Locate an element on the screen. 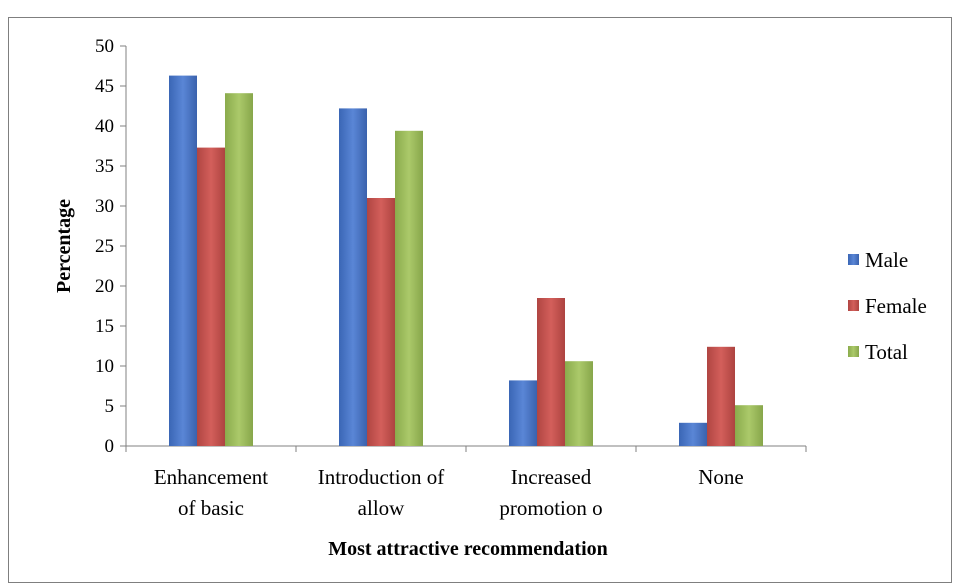 The height and width of the screenshot is (586, 957). x-tick-label: Enhancement is located at coordinates (211, 477).